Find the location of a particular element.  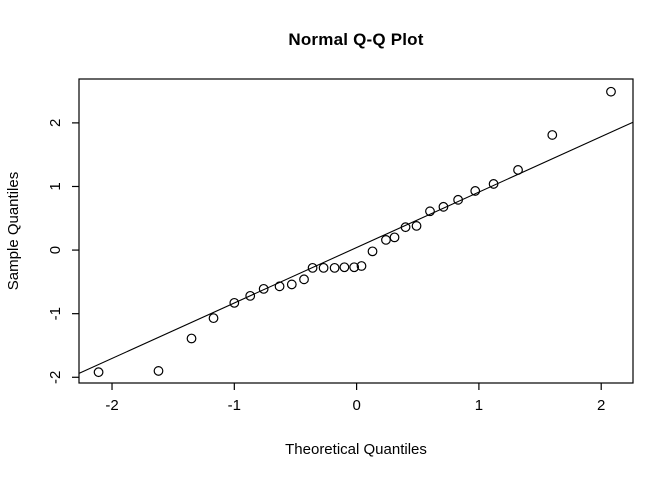

y-tick-label: -1 is located at coordinates (55, 313).